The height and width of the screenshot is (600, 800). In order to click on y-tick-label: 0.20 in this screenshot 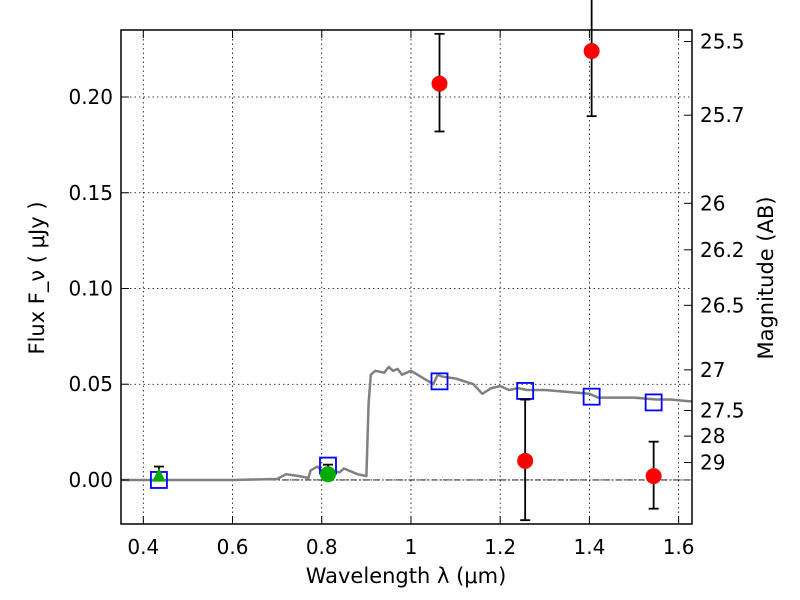, I will do `click(90, 97)`.